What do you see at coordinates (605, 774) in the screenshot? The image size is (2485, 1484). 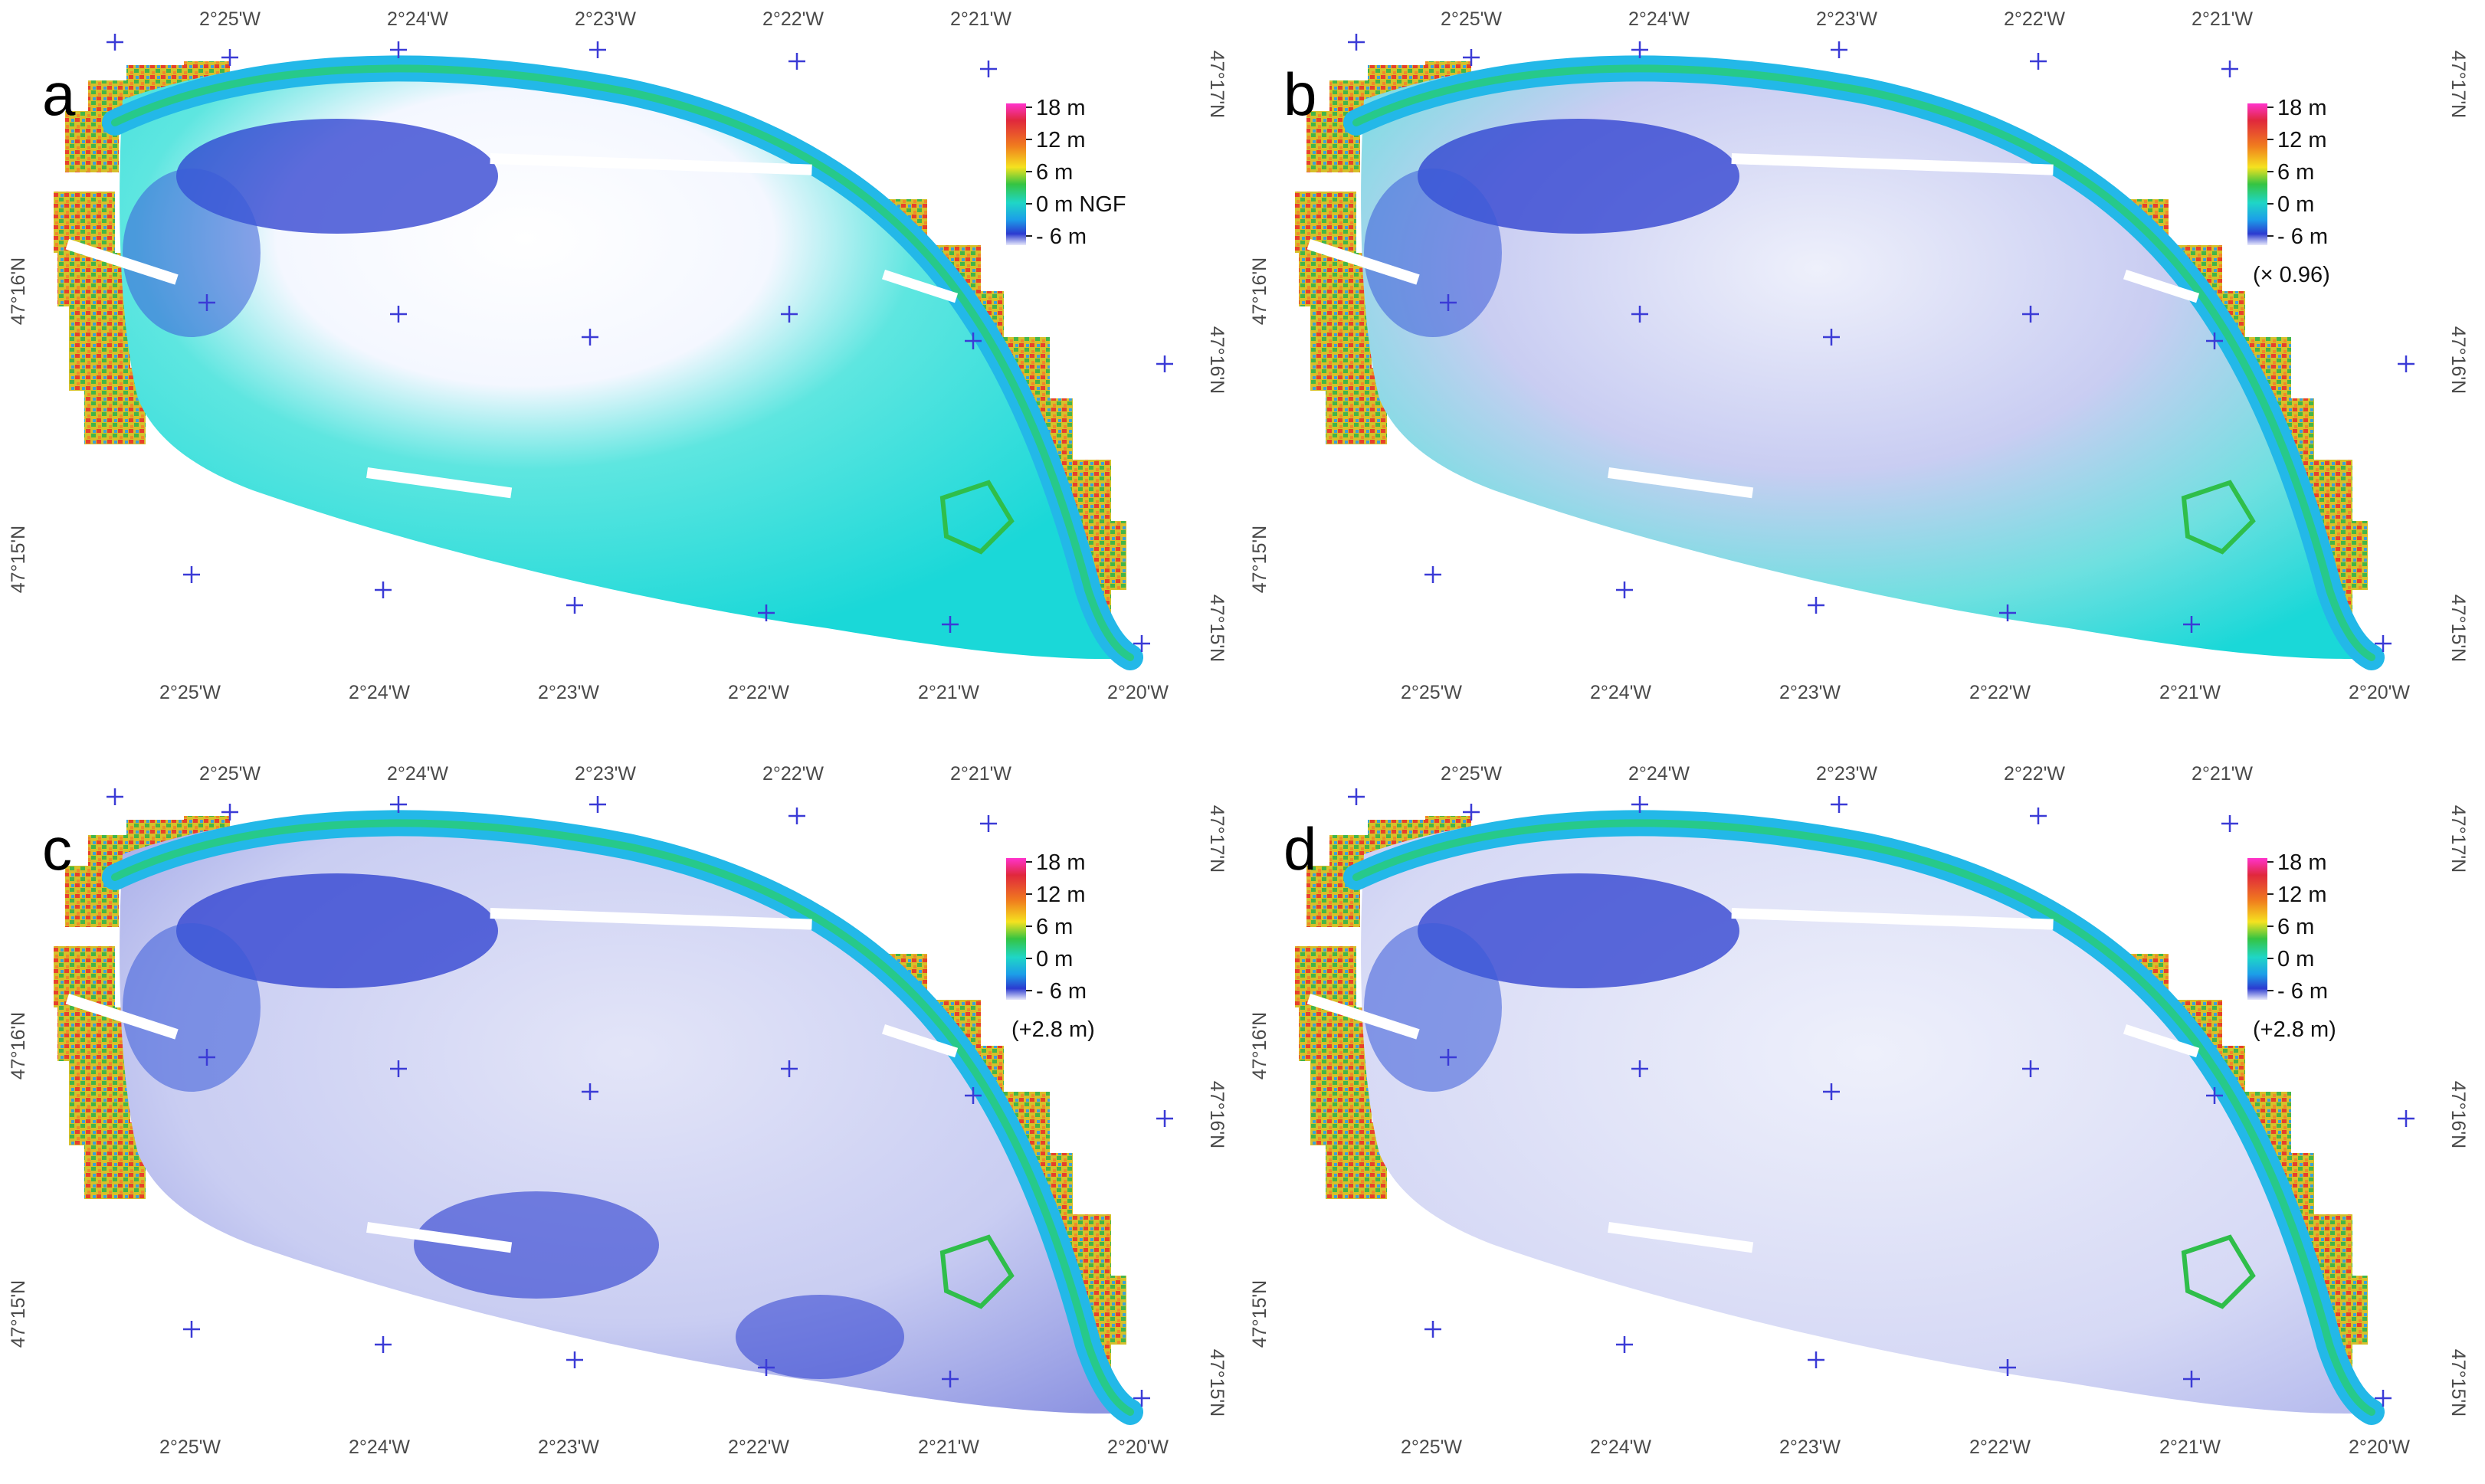 I see `longitude-label-top: 2°23'W` at bounding box center [605, 774].